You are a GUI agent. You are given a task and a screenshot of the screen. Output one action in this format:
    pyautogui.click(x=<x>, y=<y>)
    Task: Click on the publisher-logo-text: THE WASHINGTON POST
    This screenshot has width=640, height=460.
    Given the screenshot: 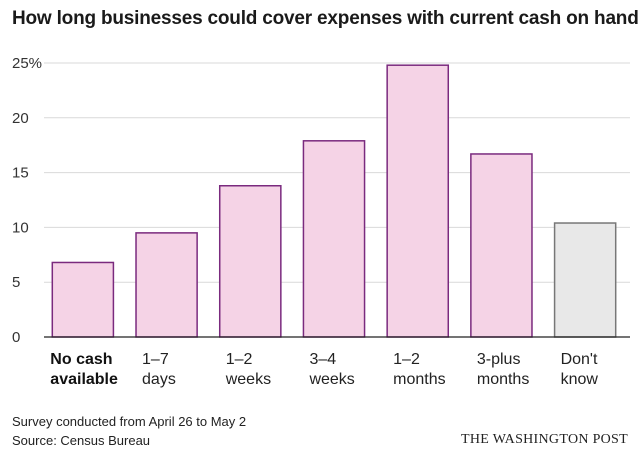 What is the action you would take?
    pyautogui.click(x=544, y=439)
    